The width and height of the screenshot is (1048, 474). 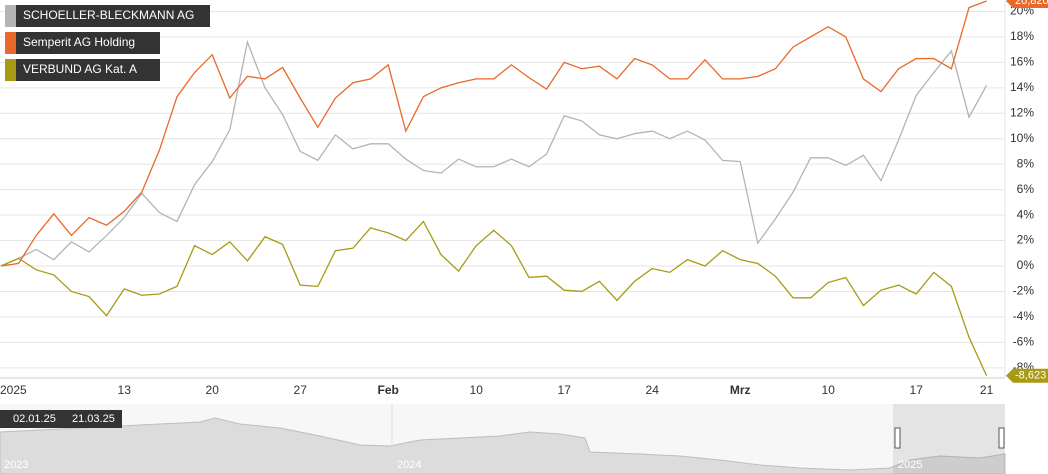 I want to click on navigator-window, so click(x=949, y=439).